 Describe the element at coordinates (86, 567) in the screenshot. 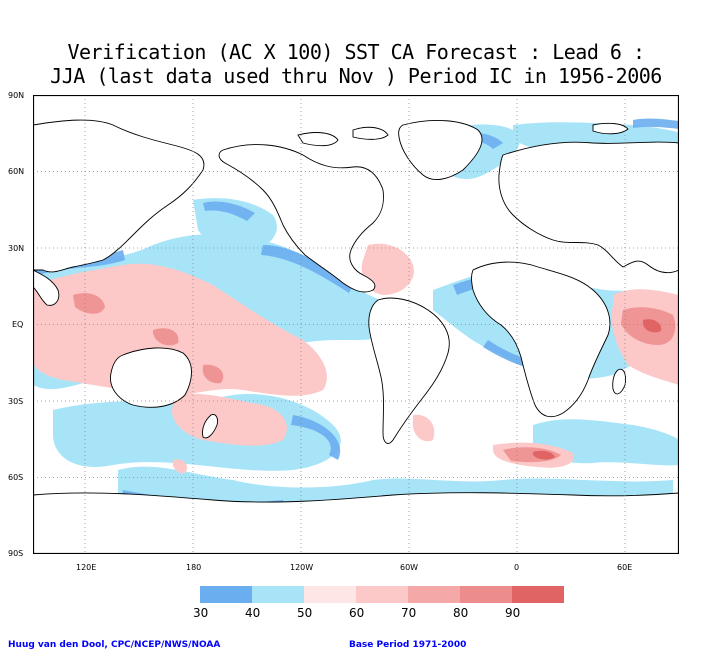

I see `lon-label-120e: 120E` at that location.